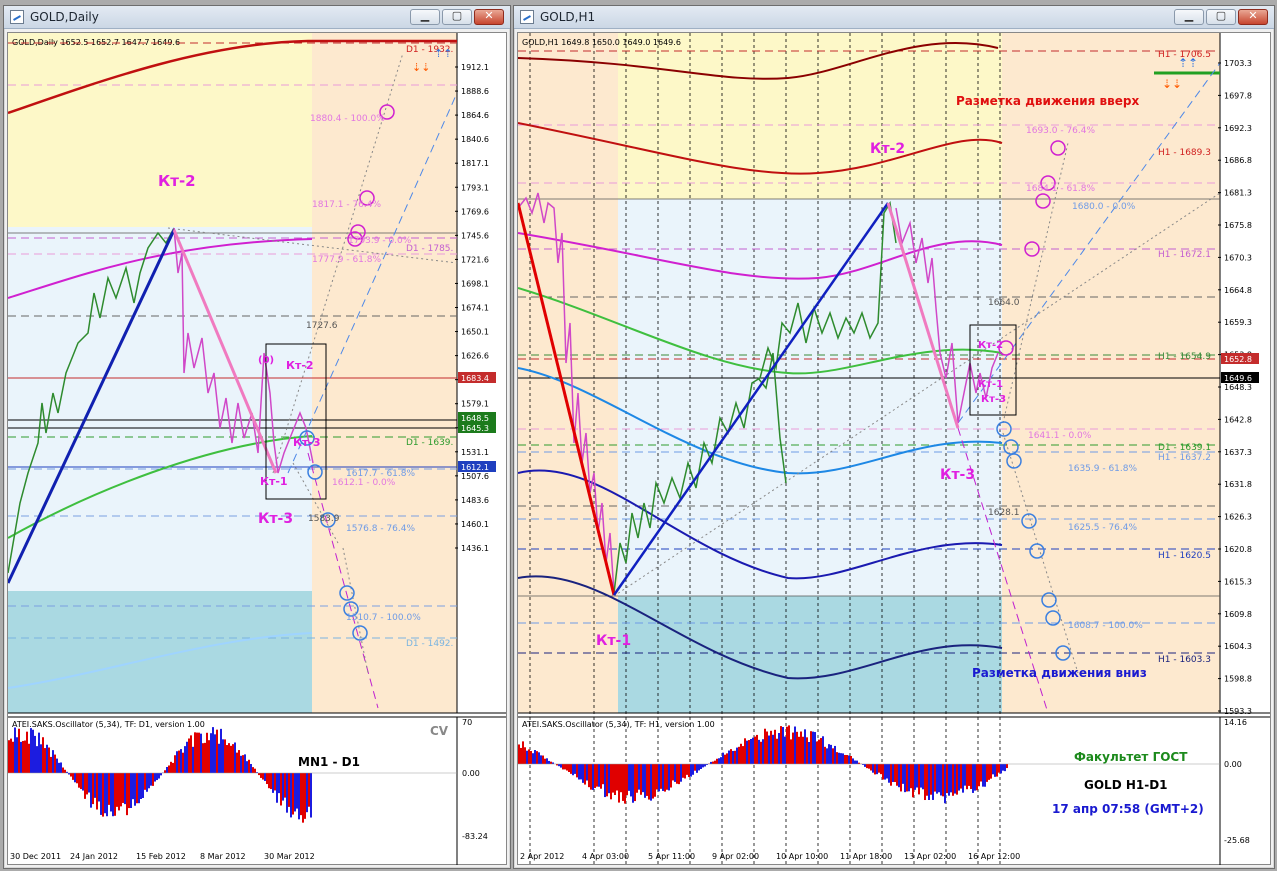  What do you see at coordinates (160, 130) in the screenshot?
I see `resistance-zone` at bounding box center [160, 130].